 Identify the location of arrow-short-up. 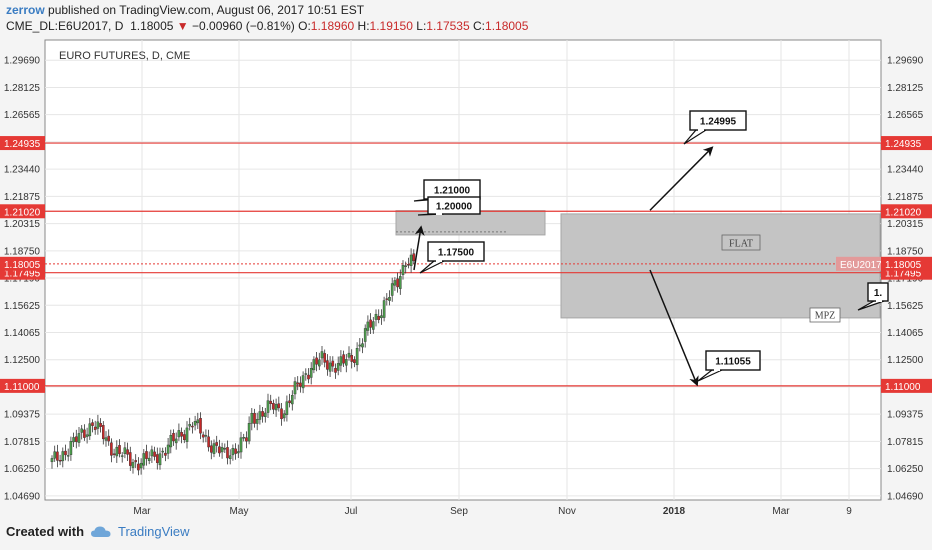
(419, 248).